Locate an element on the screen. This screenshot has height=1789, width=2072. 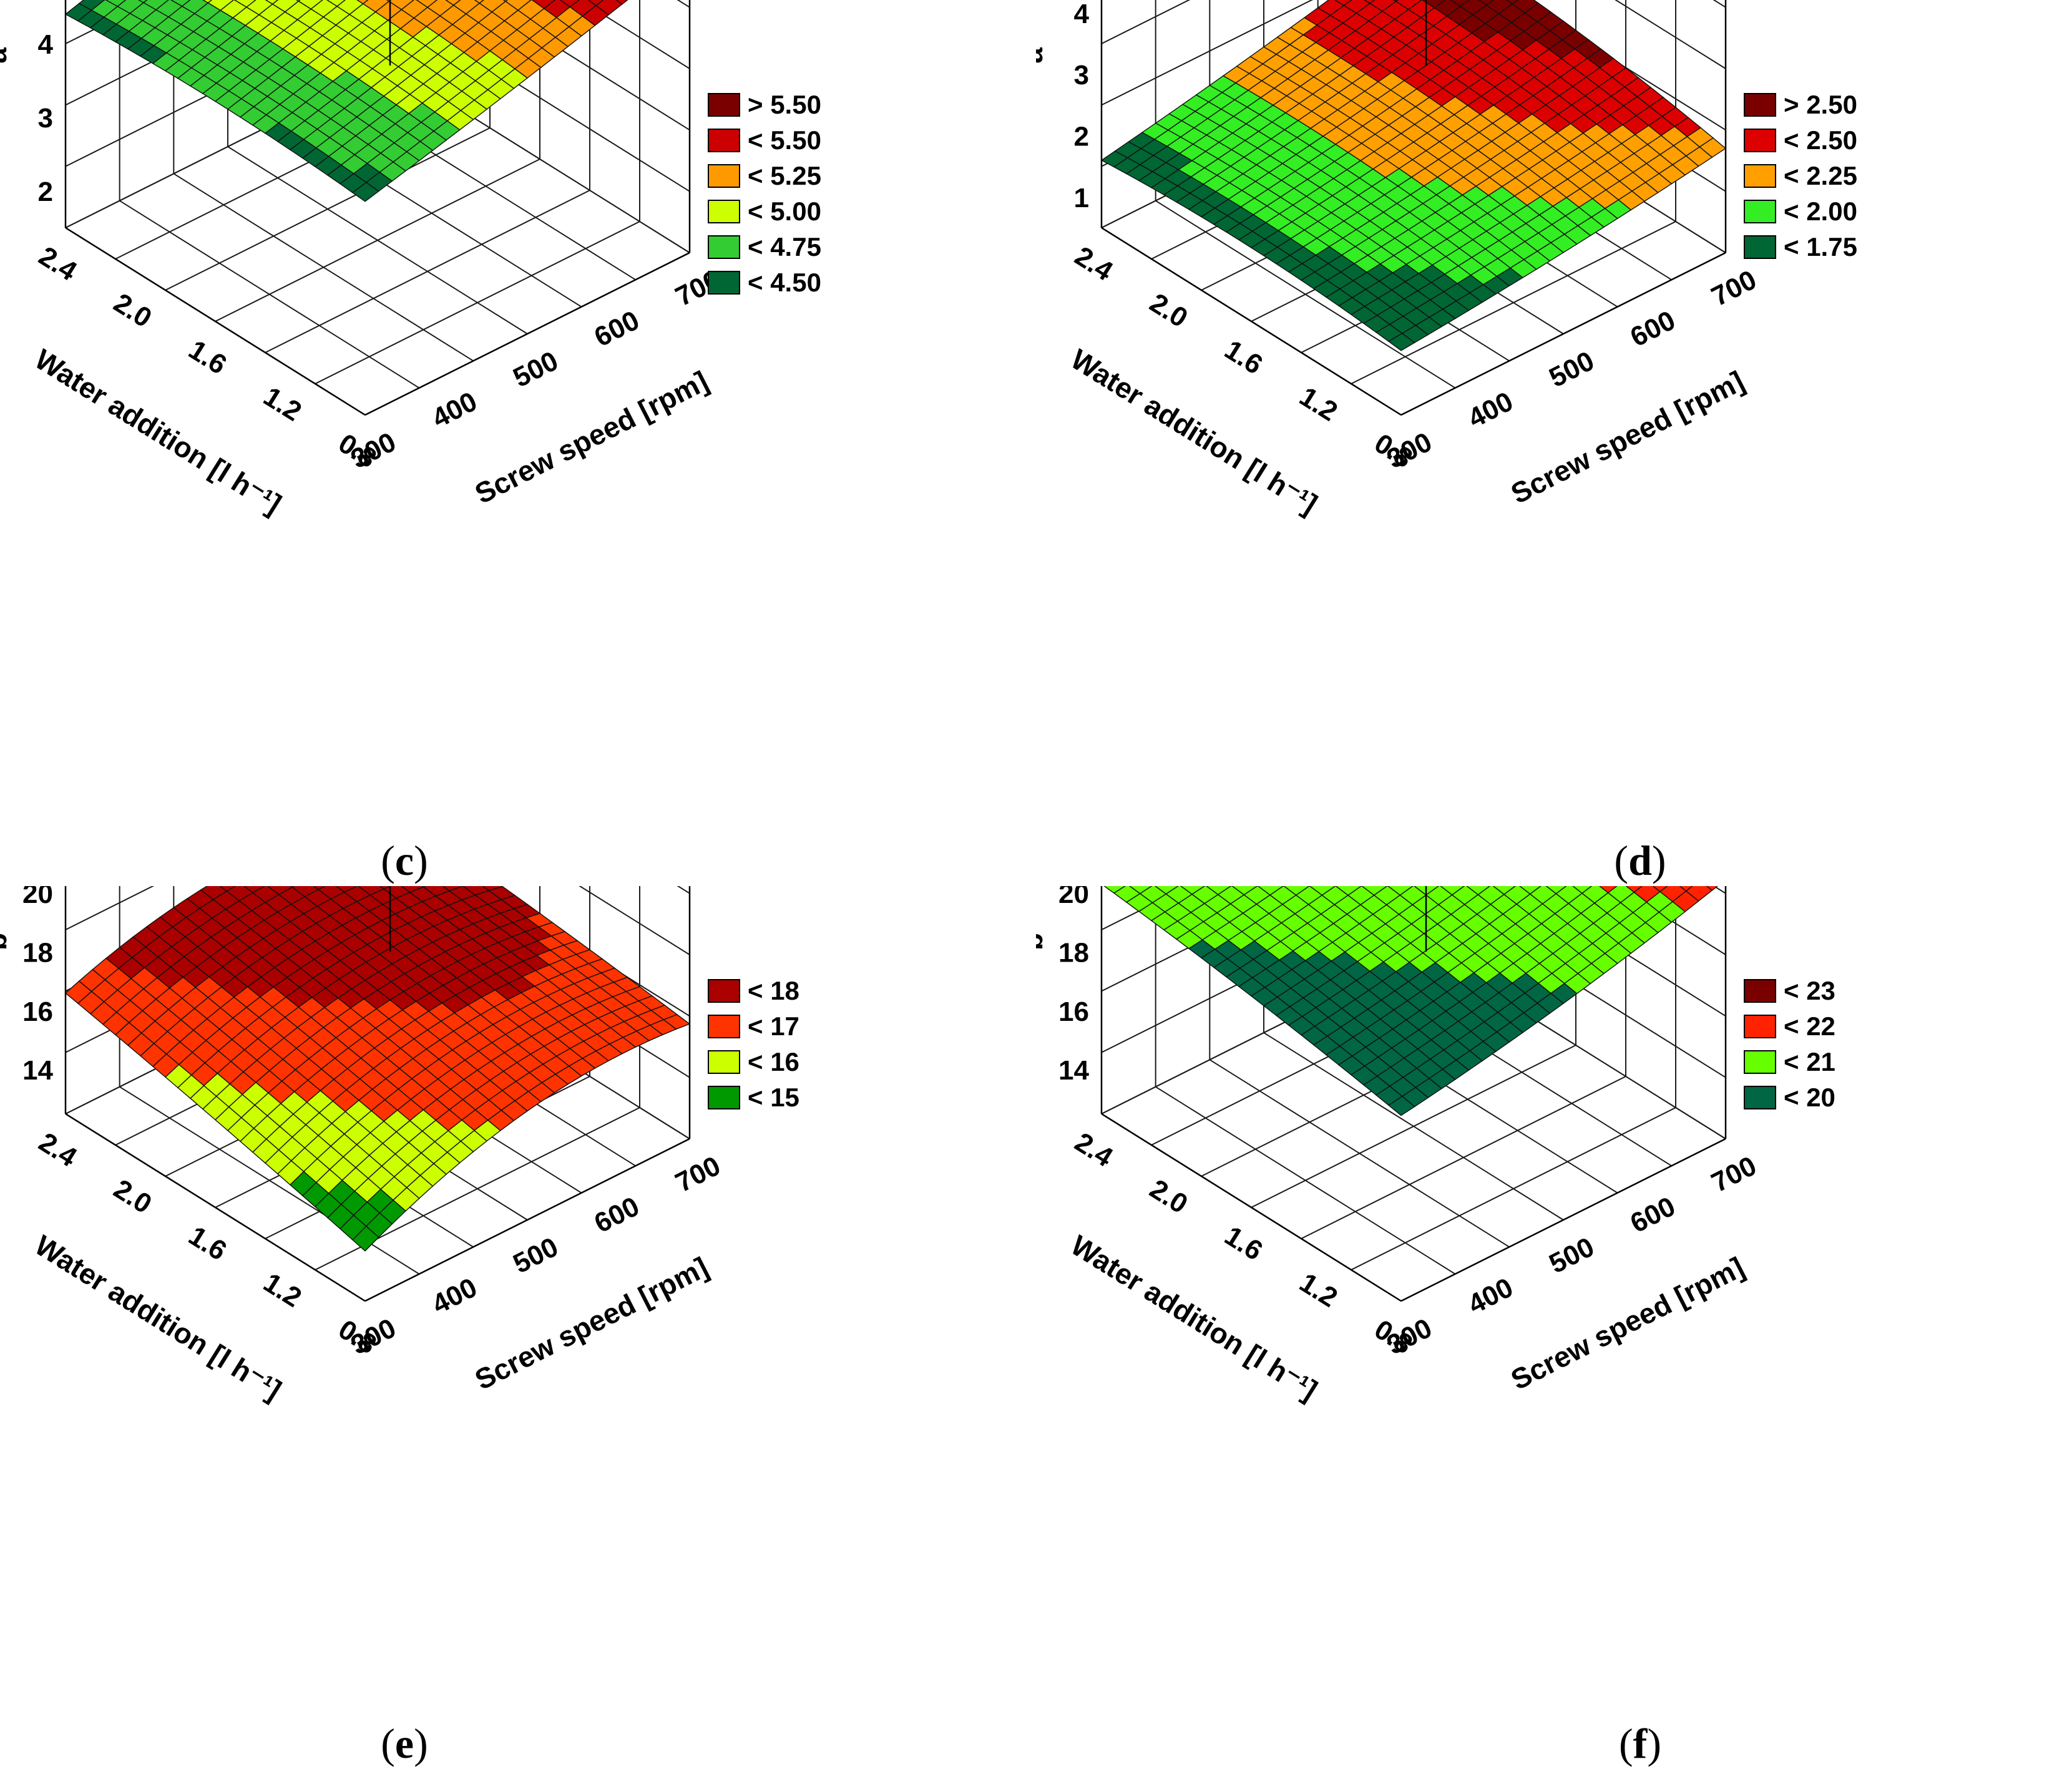
caption-d: (d) is located at coordinates (1640, 860).